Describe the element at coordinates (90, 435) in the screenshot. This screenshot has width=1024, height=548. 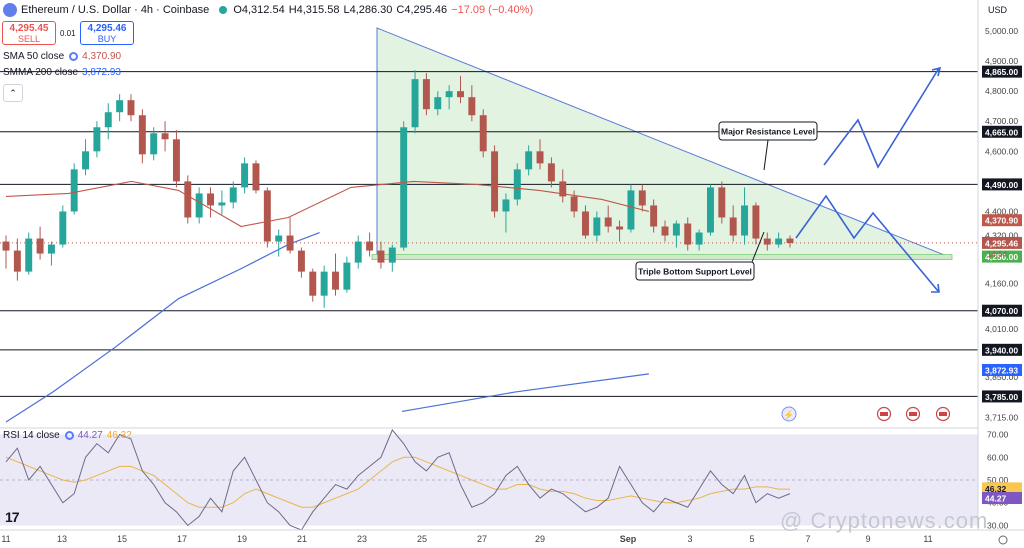
I see `rsi-value: 44.27` at that location.